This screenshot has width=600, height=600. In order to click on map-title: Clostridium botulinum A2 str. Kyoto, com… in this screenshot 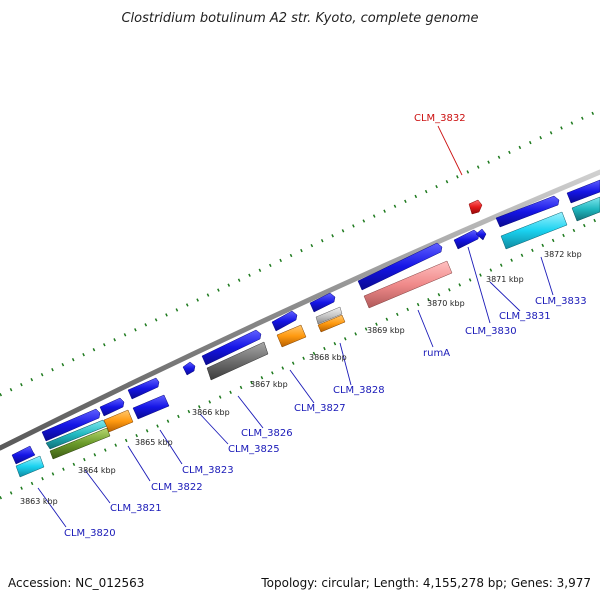, I will do `click(299, 18)`.